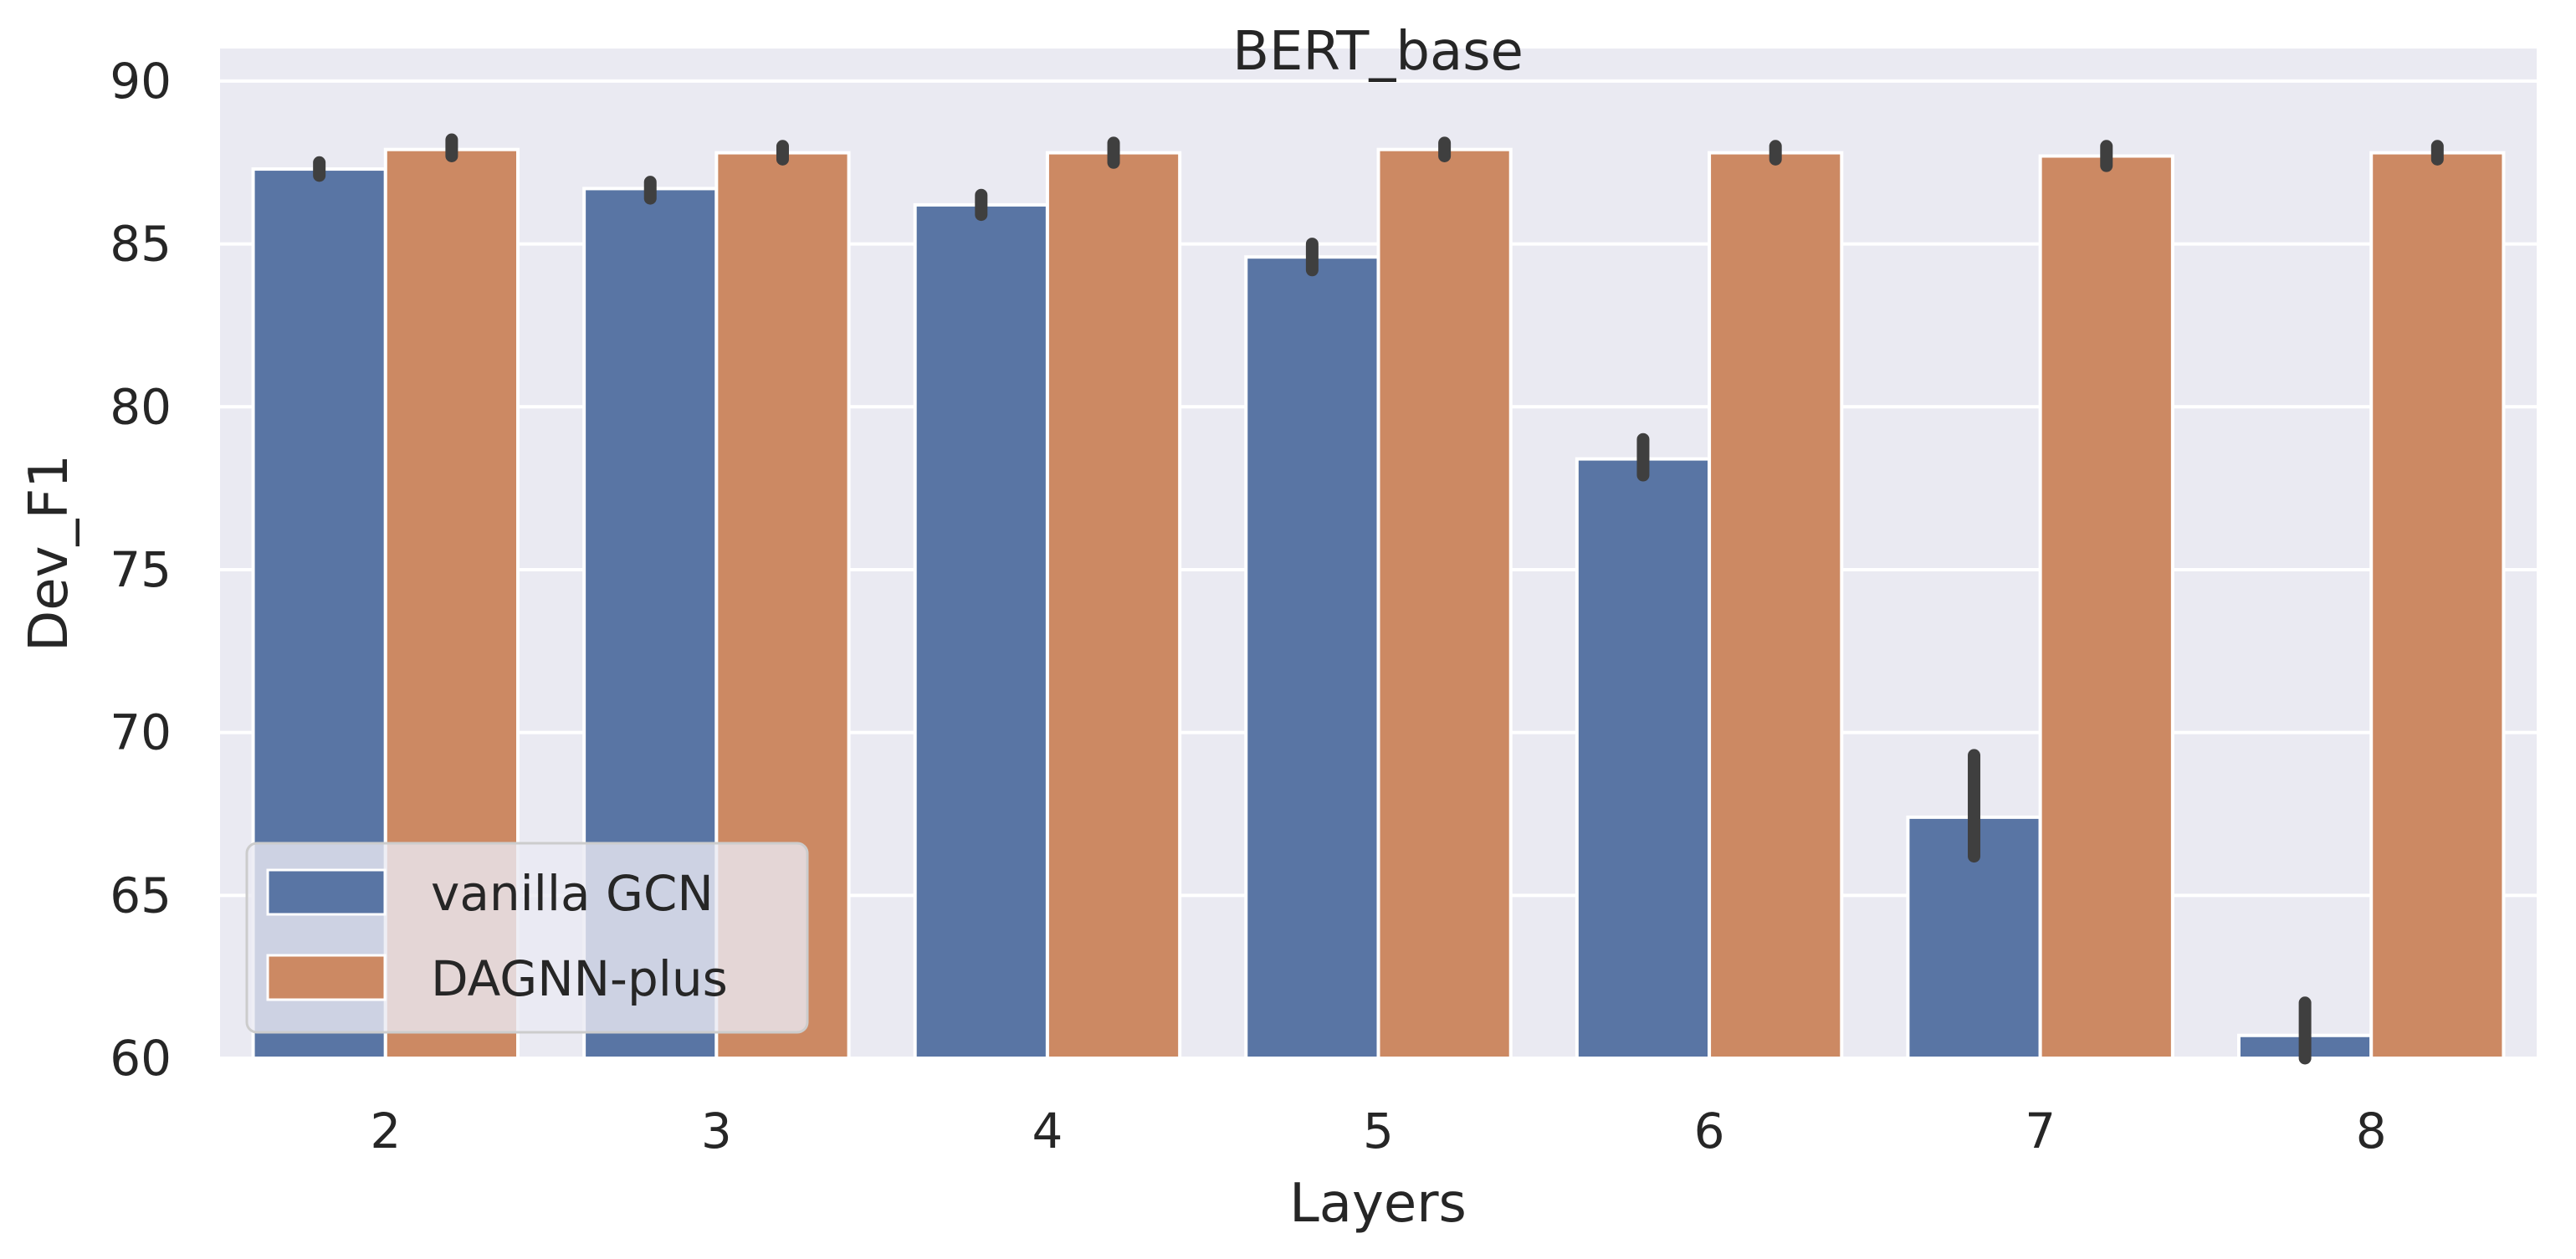  What do you see at coordinates (141, 1058) in the screenshot?
I see `y-tick-label-60: 60` at bounding box center [141, 1058].